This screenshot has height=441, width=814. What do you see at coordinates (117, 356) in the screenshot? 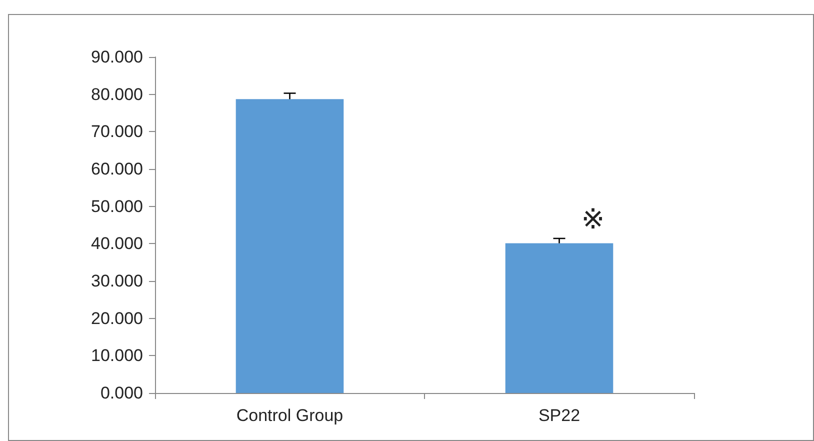
I see `y-tick-label: 10.000` at bounding box center [117, 356].